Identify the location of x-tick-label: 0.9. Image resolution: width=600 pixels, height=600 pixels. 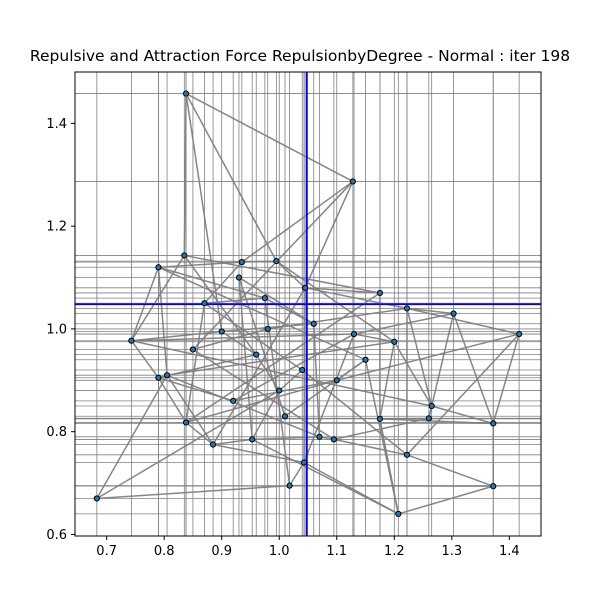
(221, 551).